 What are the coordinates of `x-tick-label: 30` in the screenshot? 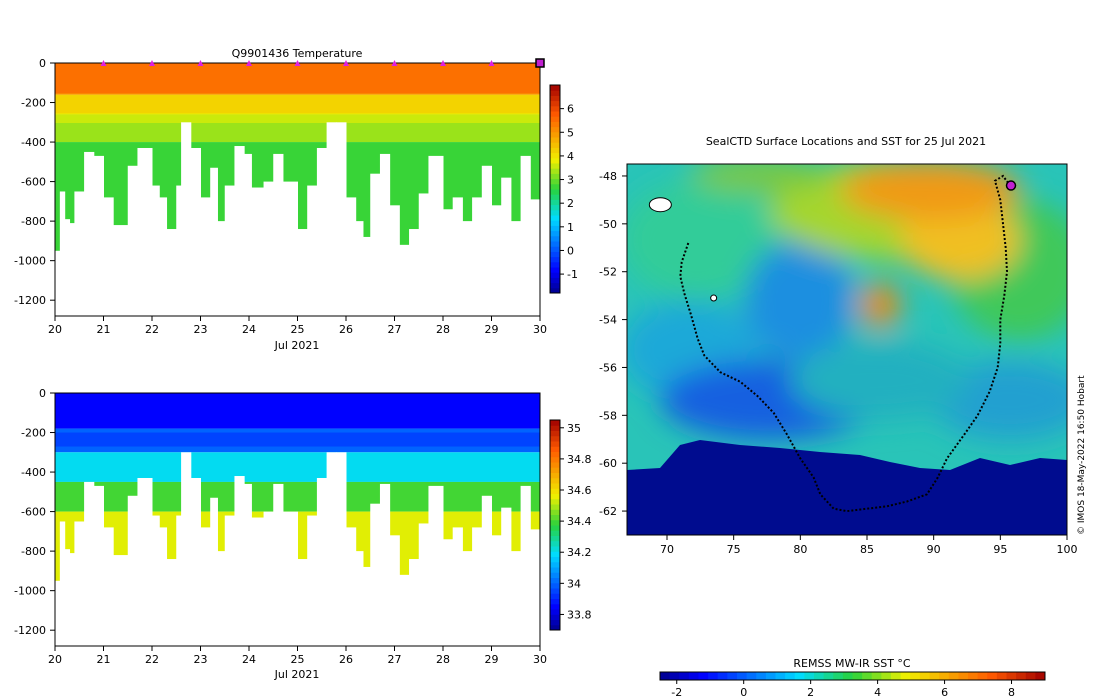 It's located at (540, 659).